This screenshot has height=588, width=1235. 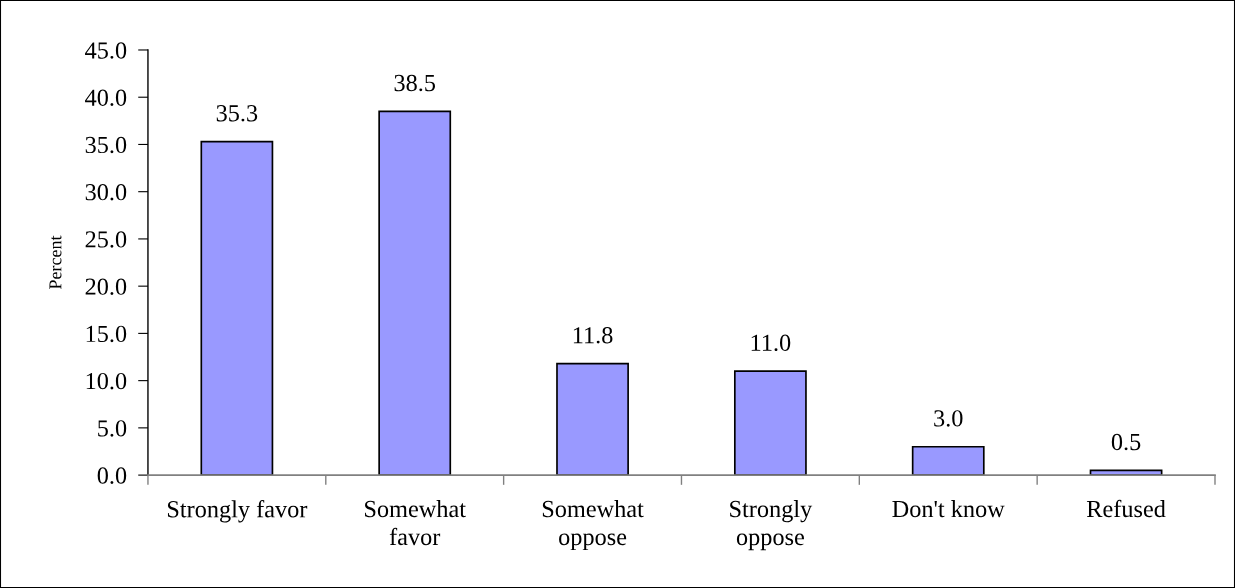 I want to click on data-label: 11.8, so click(x=593, y=335).